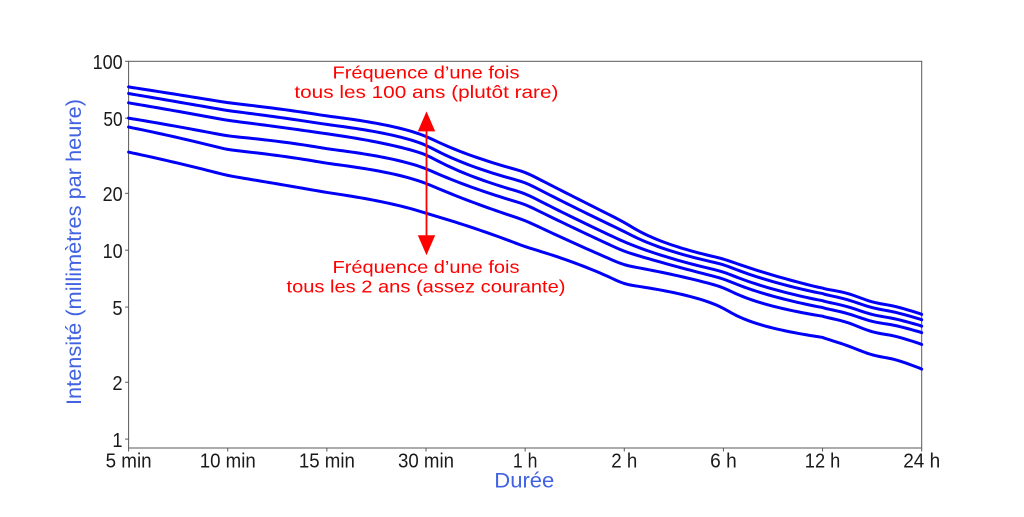 The image size is (1024, 517). What do you see at coordinates (117, 383) in the screenshot?
I see `svg-text: 2` at bounding box center [117, 383].